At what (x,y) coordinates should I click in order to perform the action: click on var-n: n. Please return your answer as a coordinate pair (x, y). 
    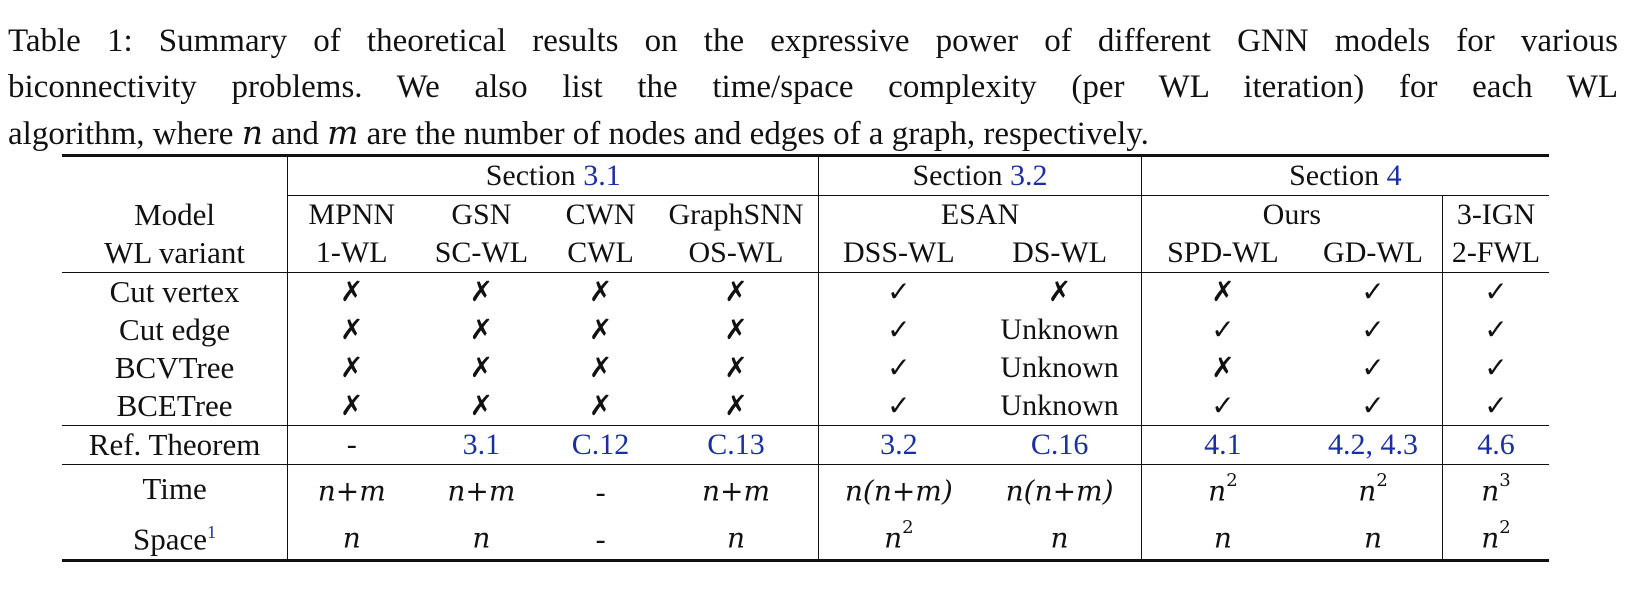
    Looking at the image, I should click on (252, 132).